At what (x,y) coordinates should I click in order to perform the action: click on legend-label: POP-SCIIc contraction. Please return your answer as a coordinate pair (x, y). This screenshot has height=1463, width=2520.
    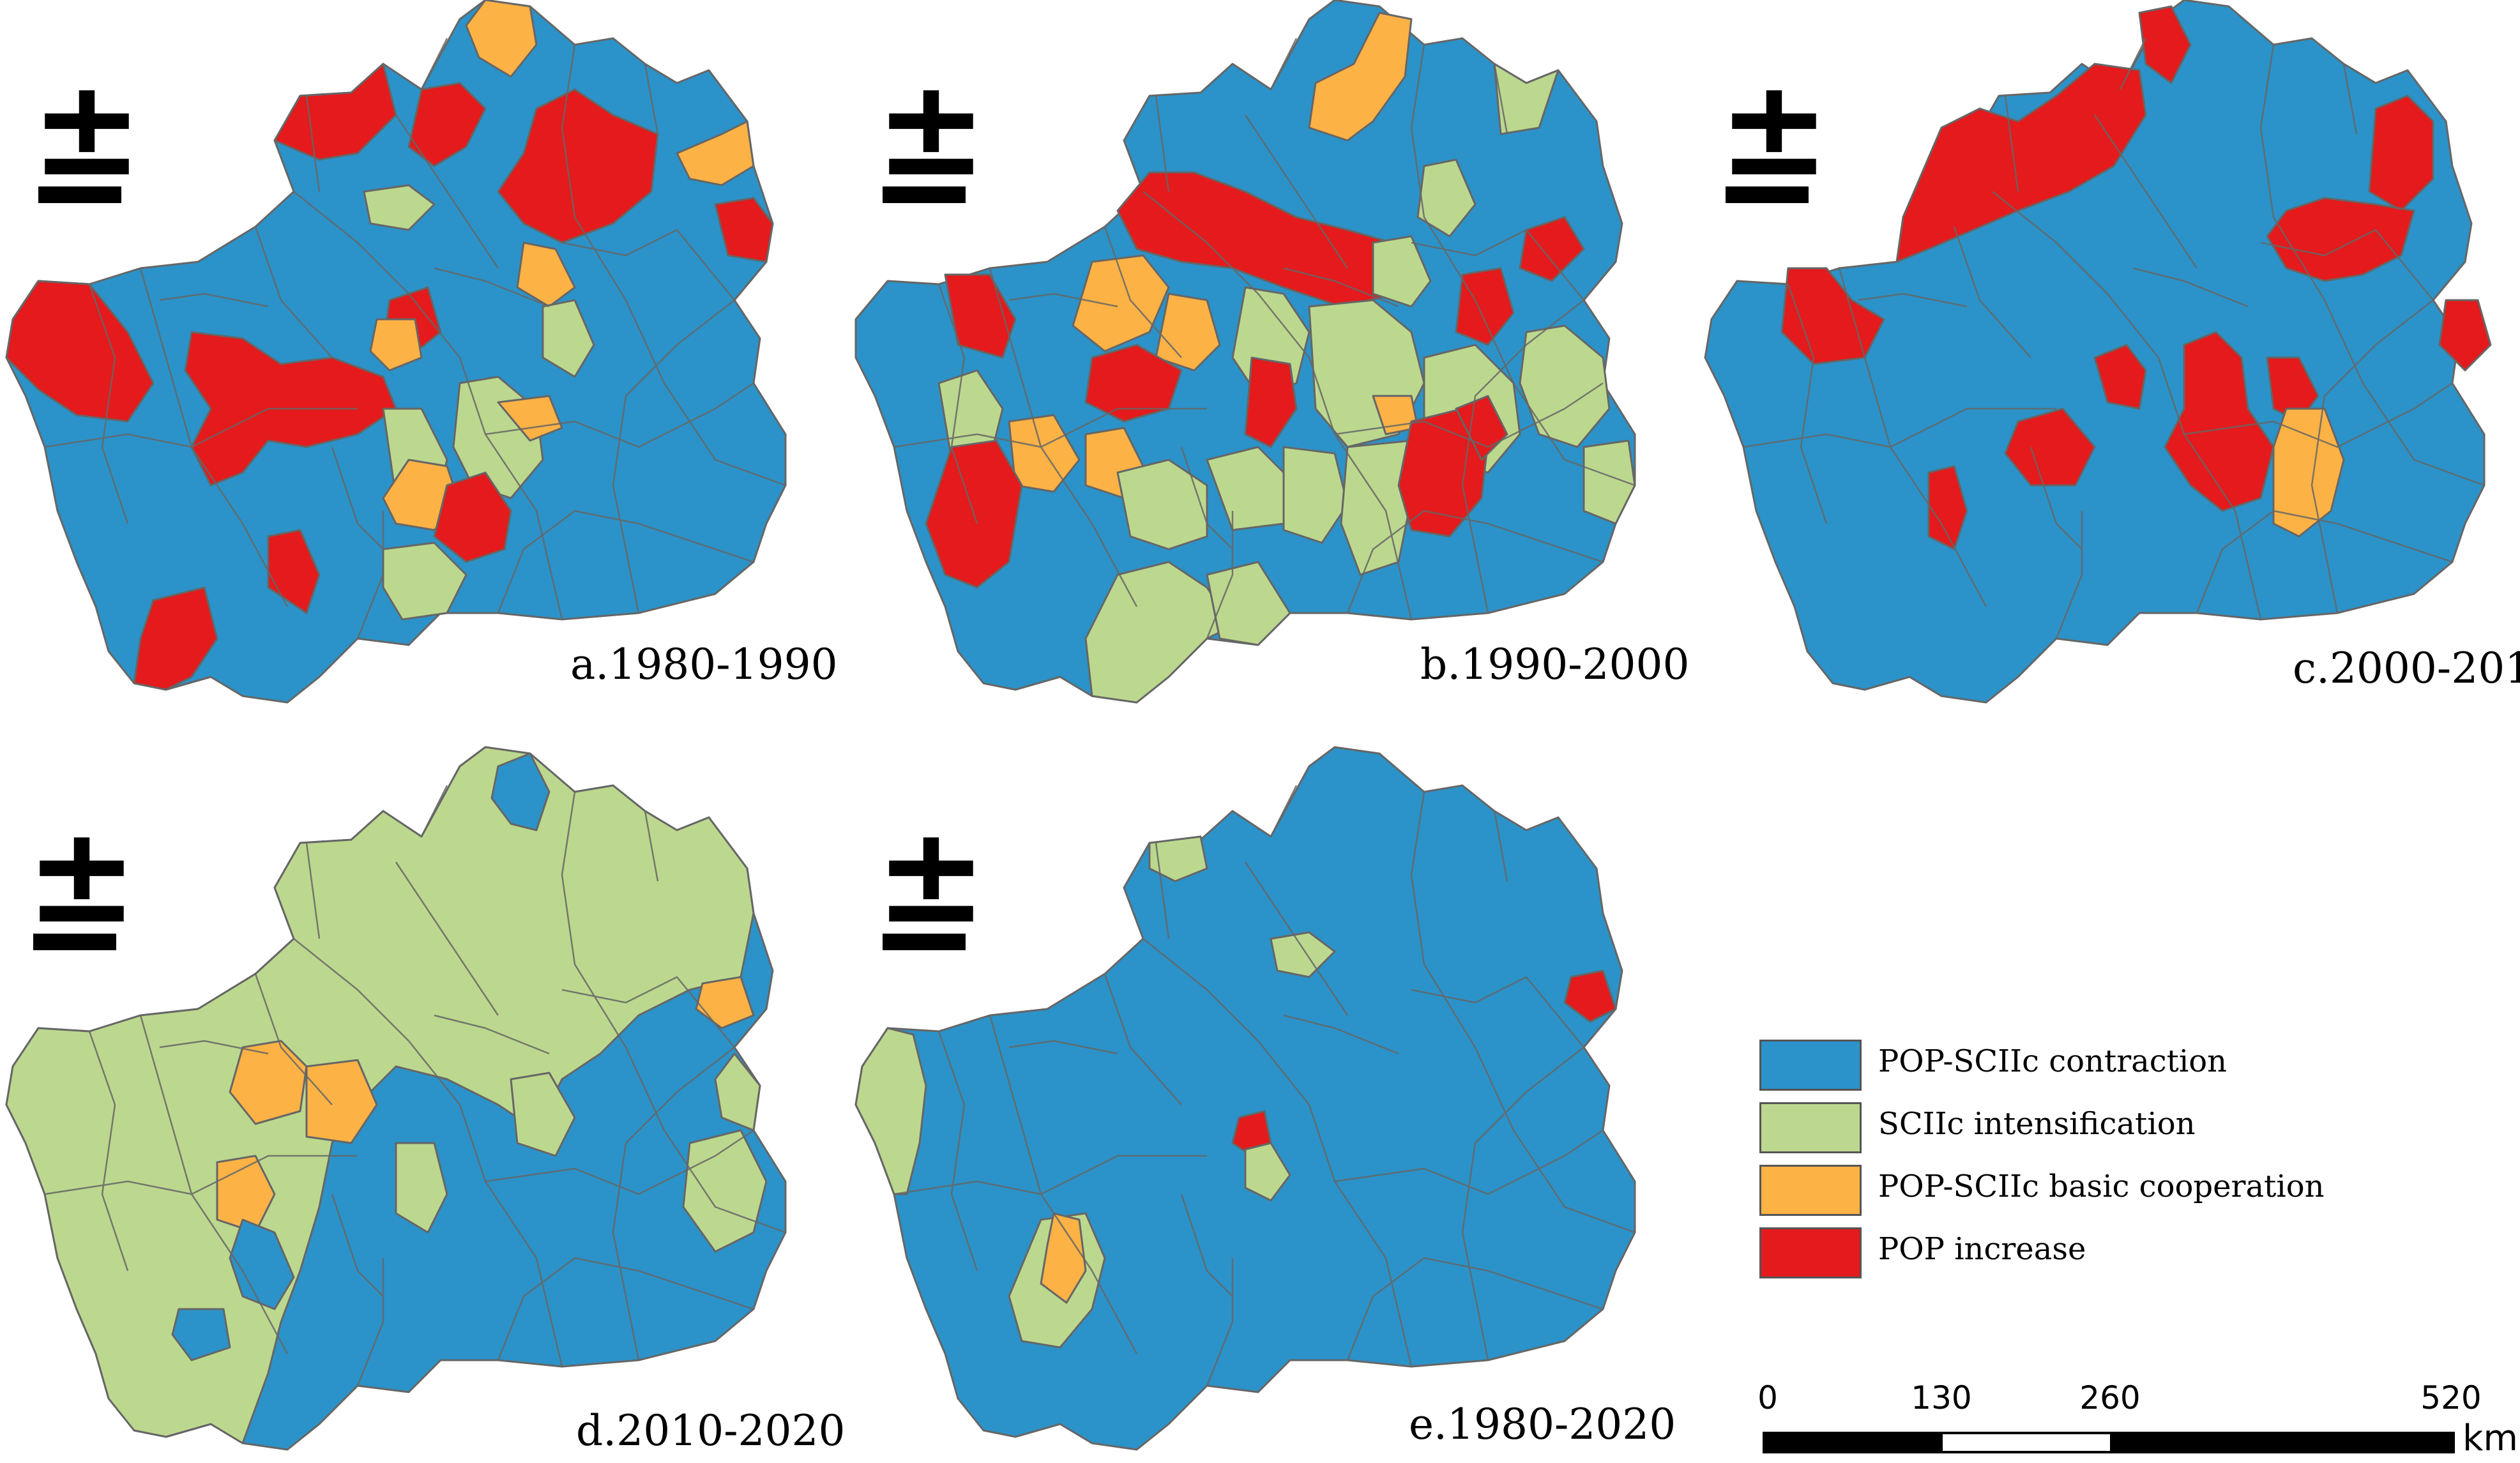
    Looking at the image, I should click on (2053, 1061).